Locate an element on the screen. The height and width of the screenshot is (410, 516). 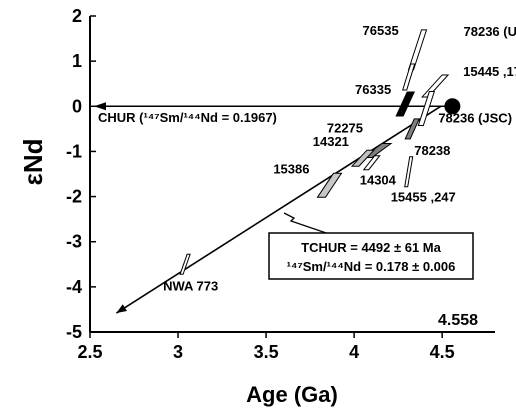
chur-point is located at coordinates (452, 106).